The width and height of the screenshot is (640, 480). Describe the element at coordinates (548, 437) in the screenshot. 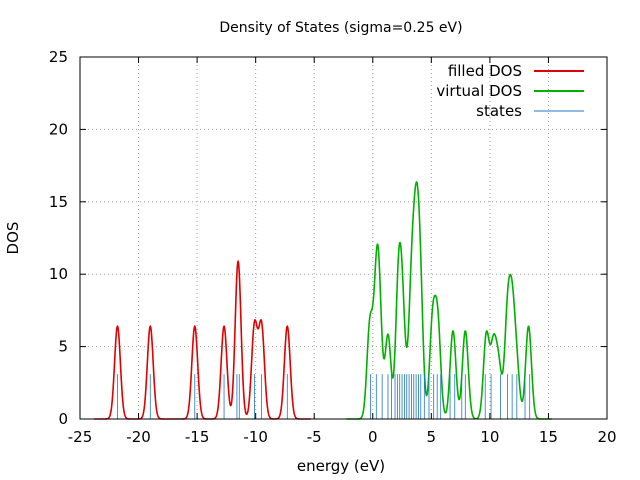

I see `x-tick-label: 15` at that location.